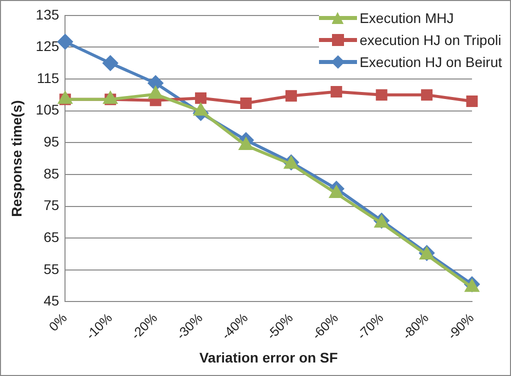 The height and width of the screenshot is (376, 511). What do you see at coordinates (48, 46) in the screenshot?
I see `y-tick-label: 125` at bounding box center [48, 46].